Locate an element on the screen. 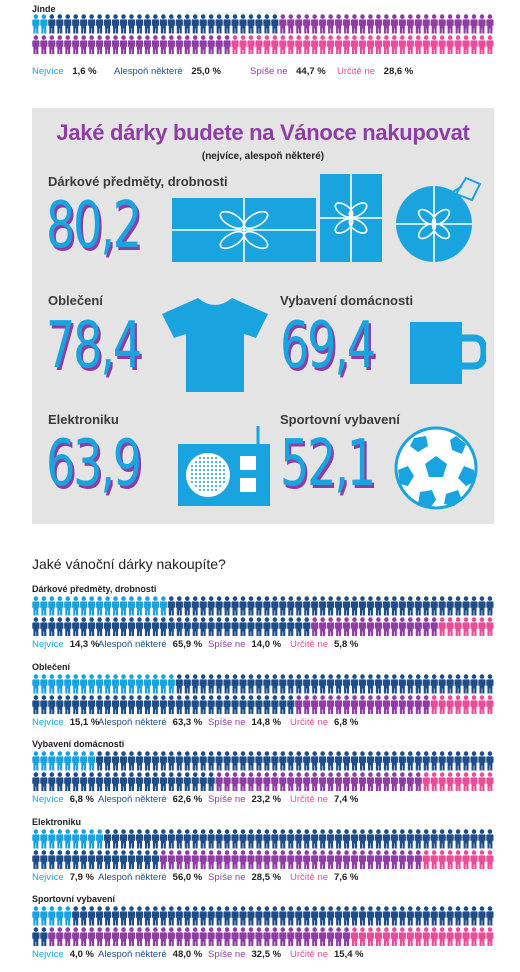 The height and width of the screenshot is (972, 520). category-label: Elektroniku is located at coordinates (83, 419).